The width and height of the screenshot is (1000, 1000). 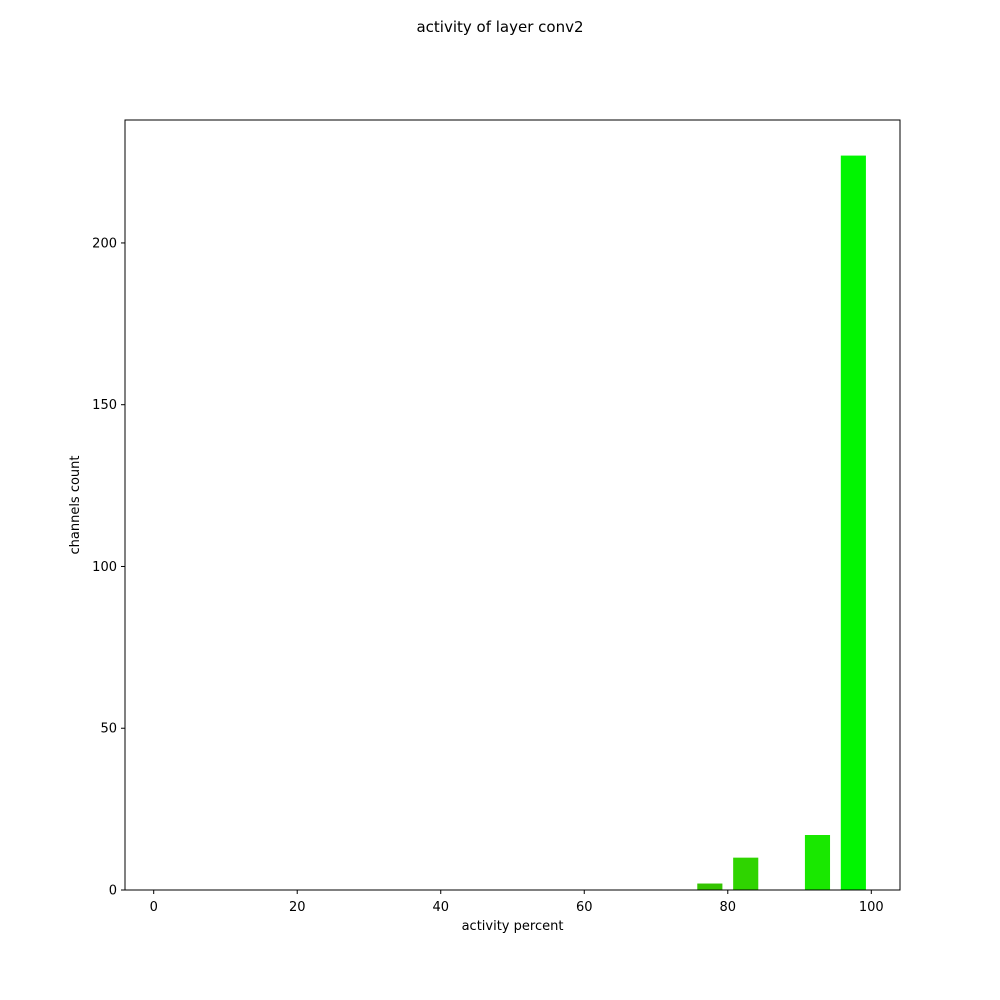 I want to click on y-tick-label-0: 0, so click(x=113, y=891).